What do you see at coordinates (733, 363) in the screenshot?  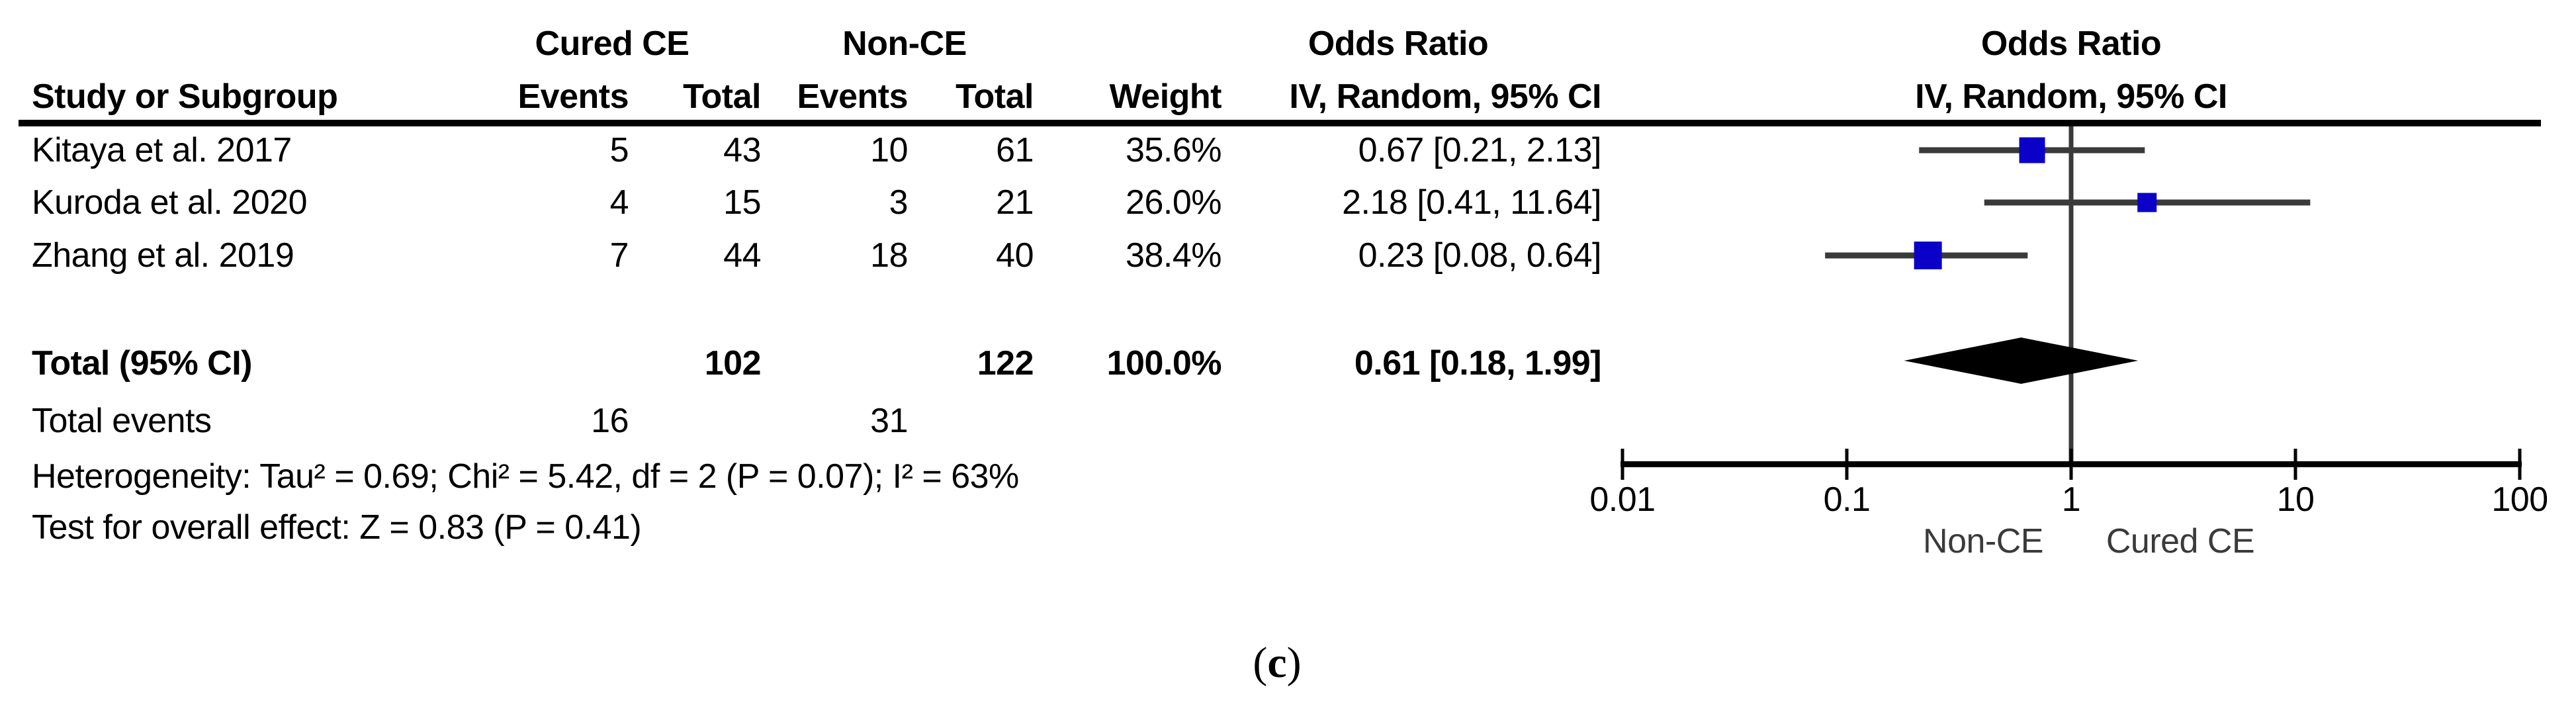 I see `total-1-sum: 102` at bounding box center [733, 363].